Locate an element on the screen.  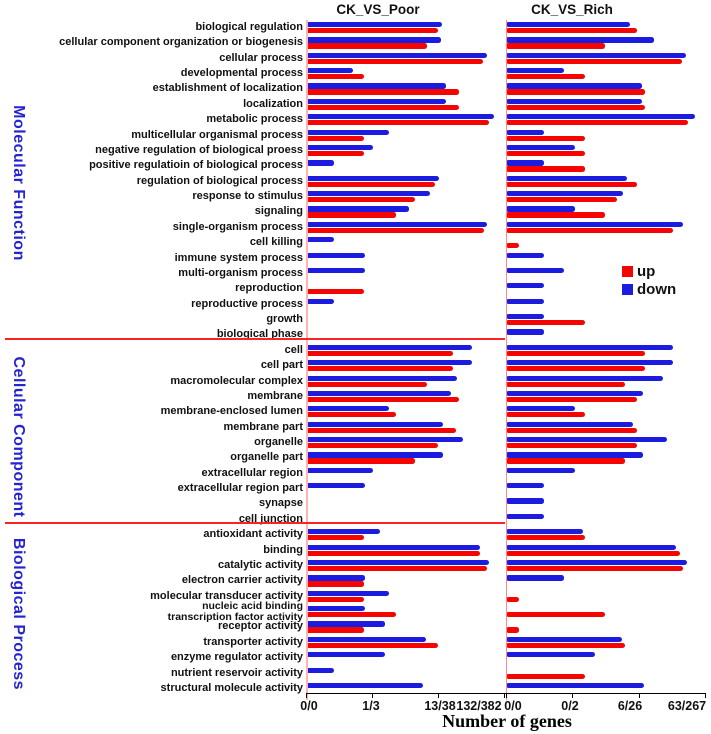
axis-tick-label: 0/0 is located at coordinates (513, 706).